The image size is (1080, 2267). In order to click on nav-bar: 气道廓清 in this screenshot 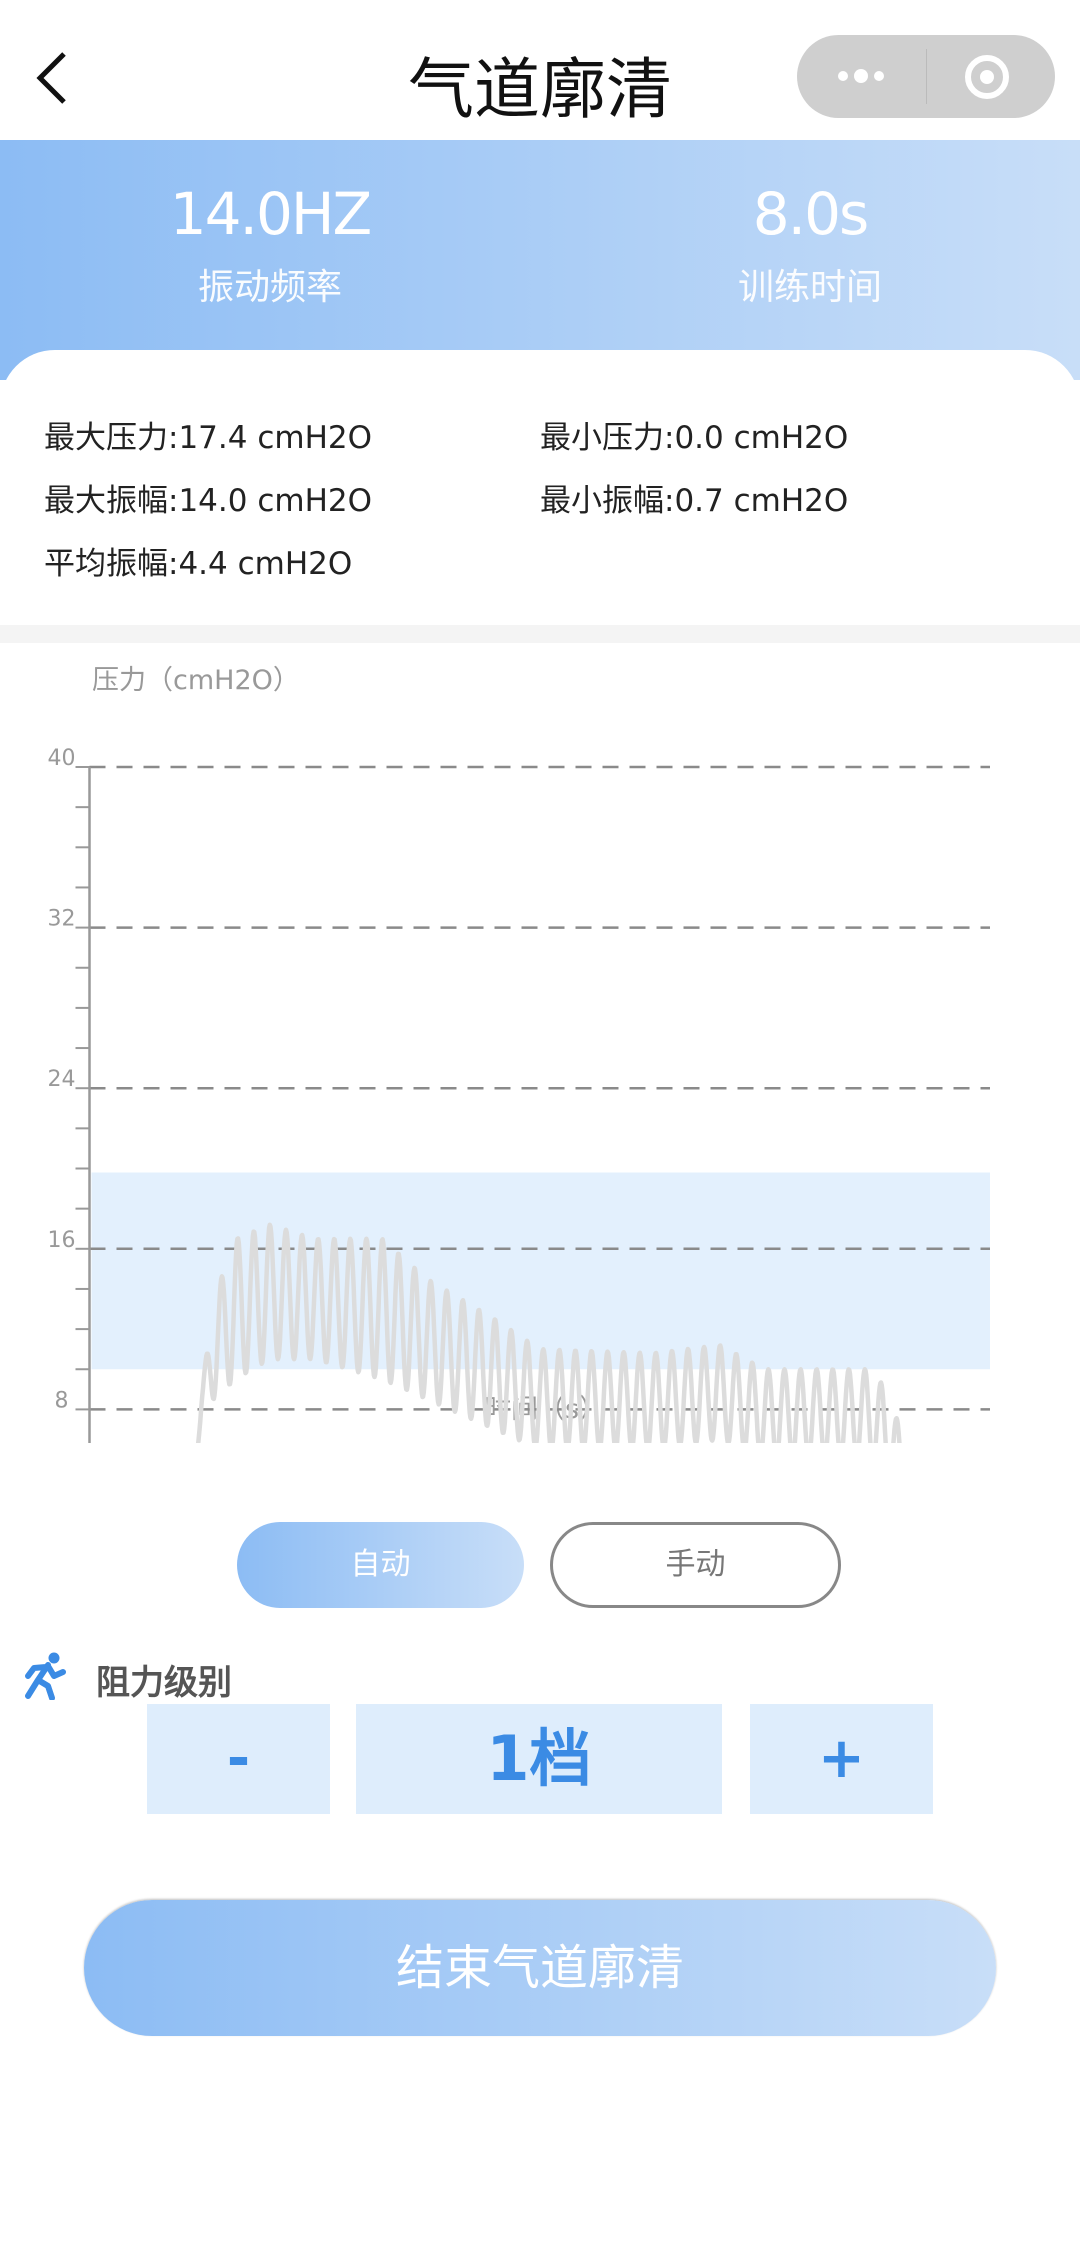, I will do `click(540, 70)`.